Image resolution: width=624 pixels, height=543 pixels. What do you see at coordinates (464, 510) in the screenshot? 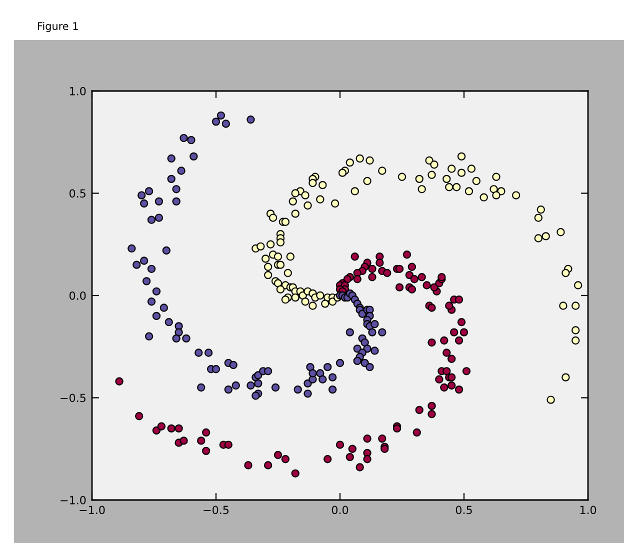
I see `x-tick-label: 0.5` at bounding box center [464, 510].